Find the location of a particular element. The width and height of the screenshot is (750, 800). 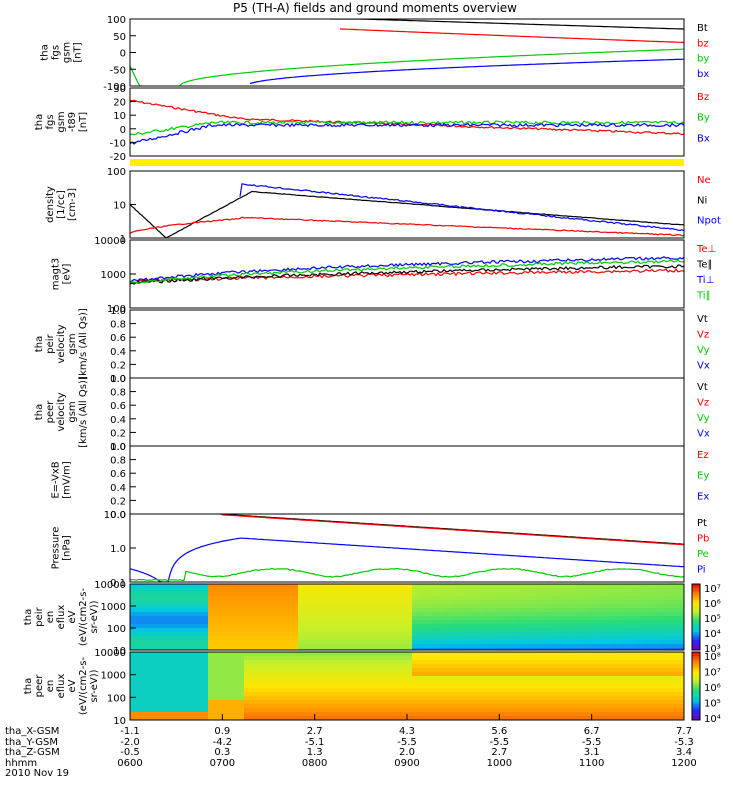

x-tick-label: 2.0 is located at coordinates (407, 752).